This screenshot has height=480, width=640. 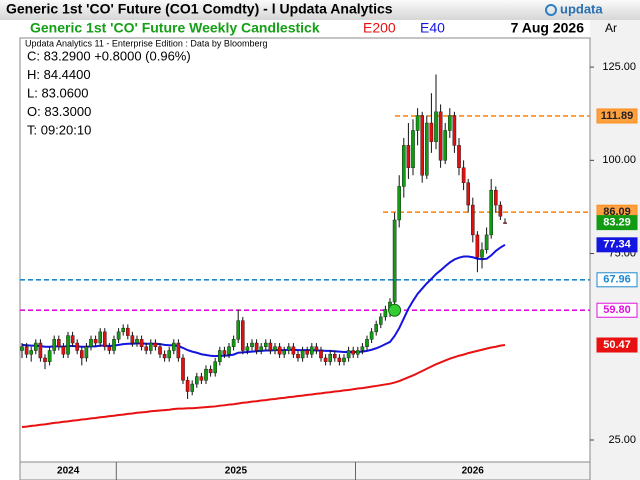 What do you see at coordinates (548, 28) in the screenshot?
I see `date: 7 Aug 2026` at bounding box center [548, 28].